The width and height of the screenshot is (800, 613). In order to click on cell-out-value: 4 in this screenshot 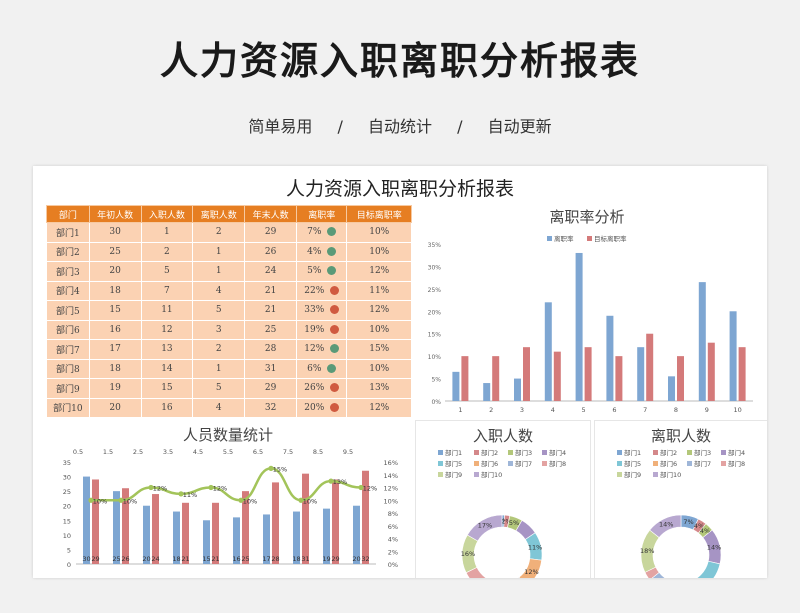, I will do `click(218, 407)`.